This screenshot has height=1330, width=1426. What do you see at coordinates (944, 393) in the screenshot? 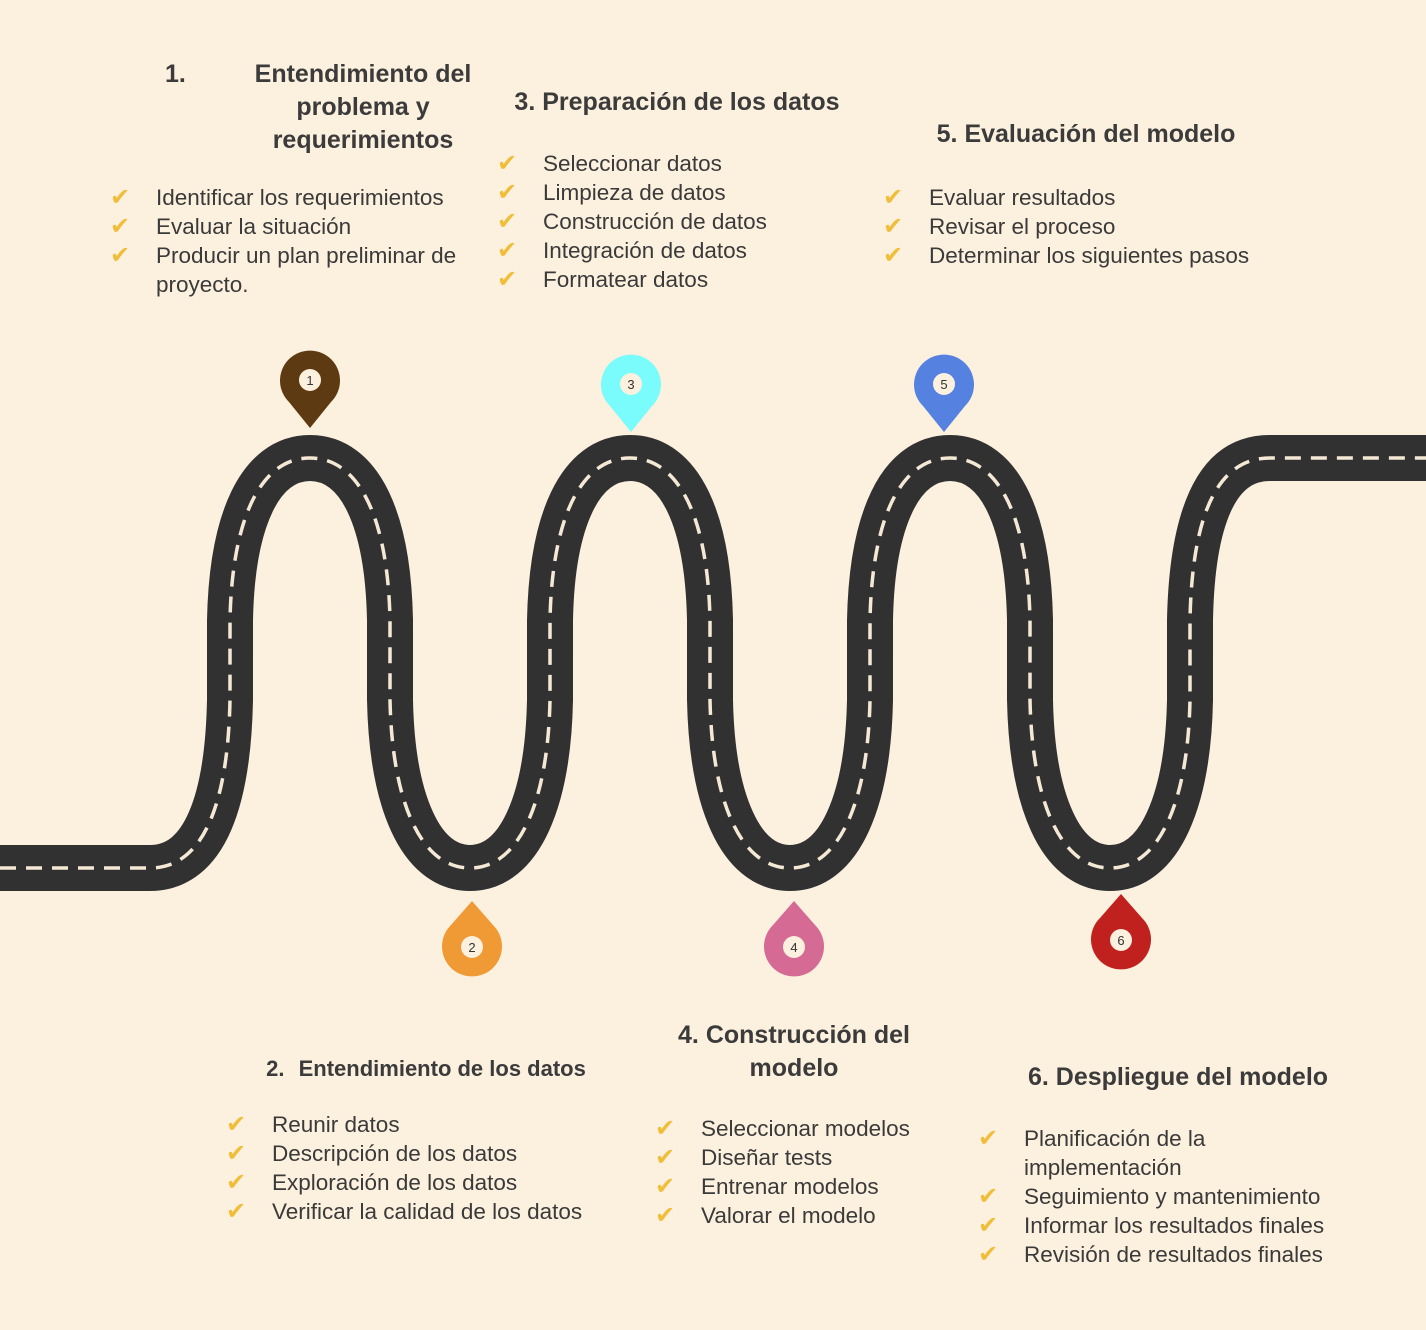
I see `marker-5-pin-icon: 5` at bounding box center [944, 393].